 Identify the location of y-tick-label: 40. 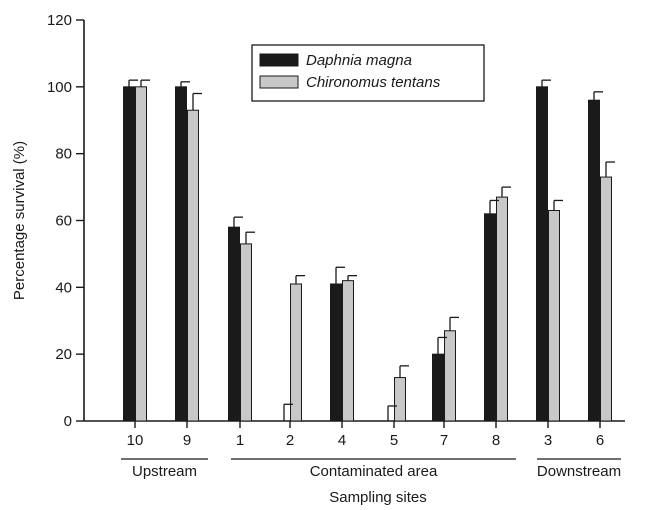
(63, 287).